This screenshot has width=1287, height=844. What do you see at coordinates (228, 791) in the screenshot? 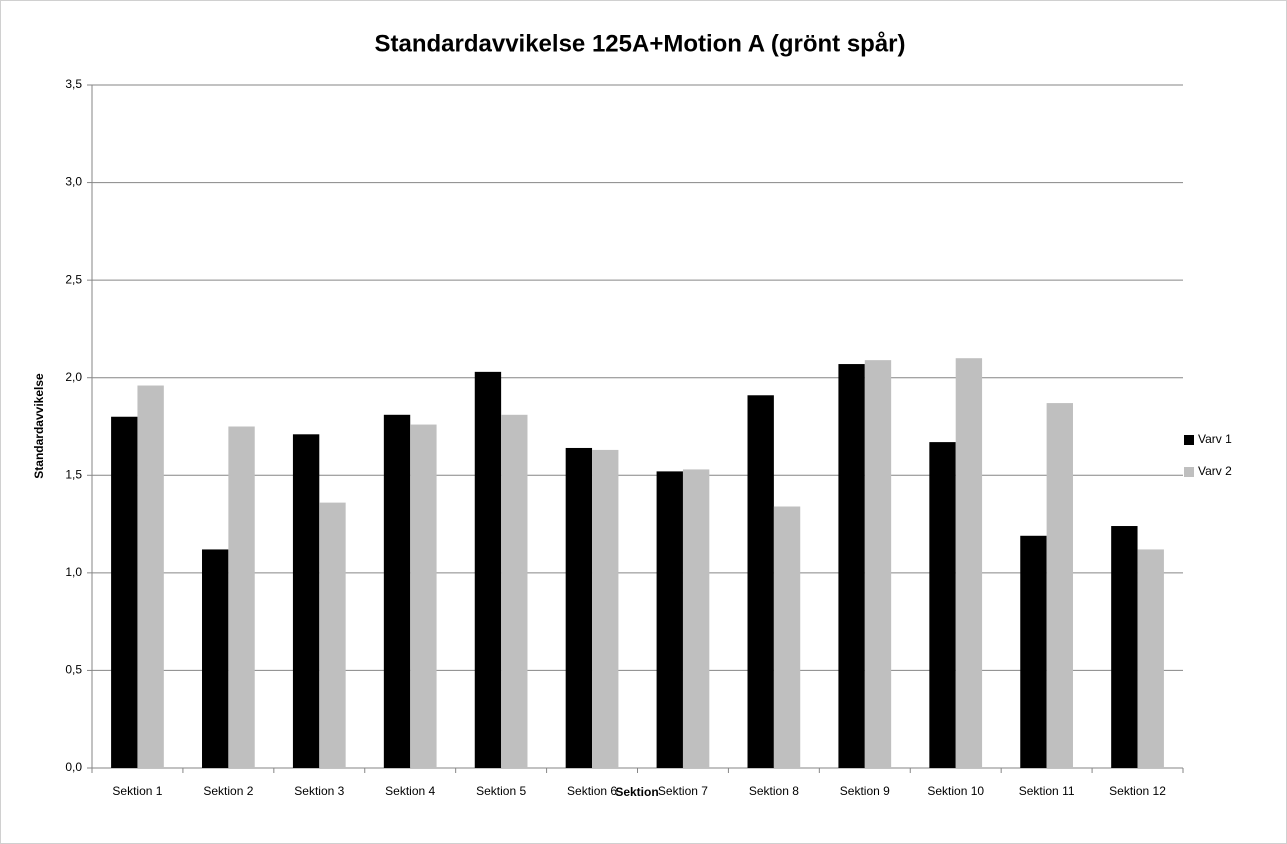
I see `x-tick-label: Sektion 2` at bounding box center [228, 791].